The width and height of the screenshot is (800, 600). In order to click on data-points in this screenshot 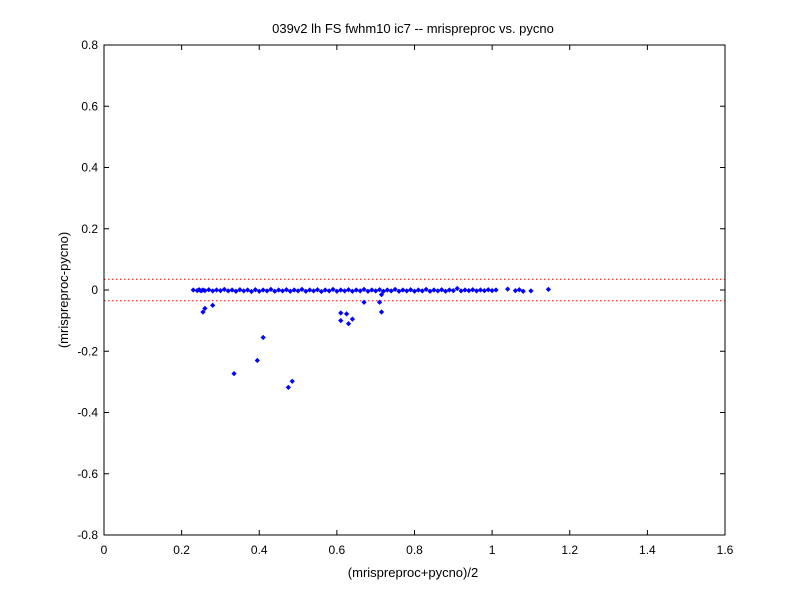, I will do `click(371, 338)`.